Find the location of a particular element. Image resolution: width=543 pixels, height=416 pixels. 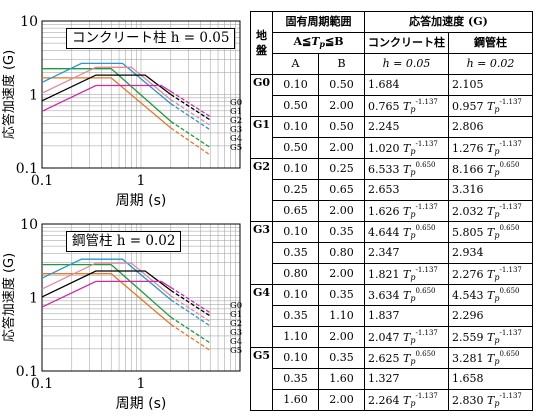

table-row: G2 0.10 0.25 6.533 Tp0.650 8.166 Tp0.650 is located at coordinates (391, 190).